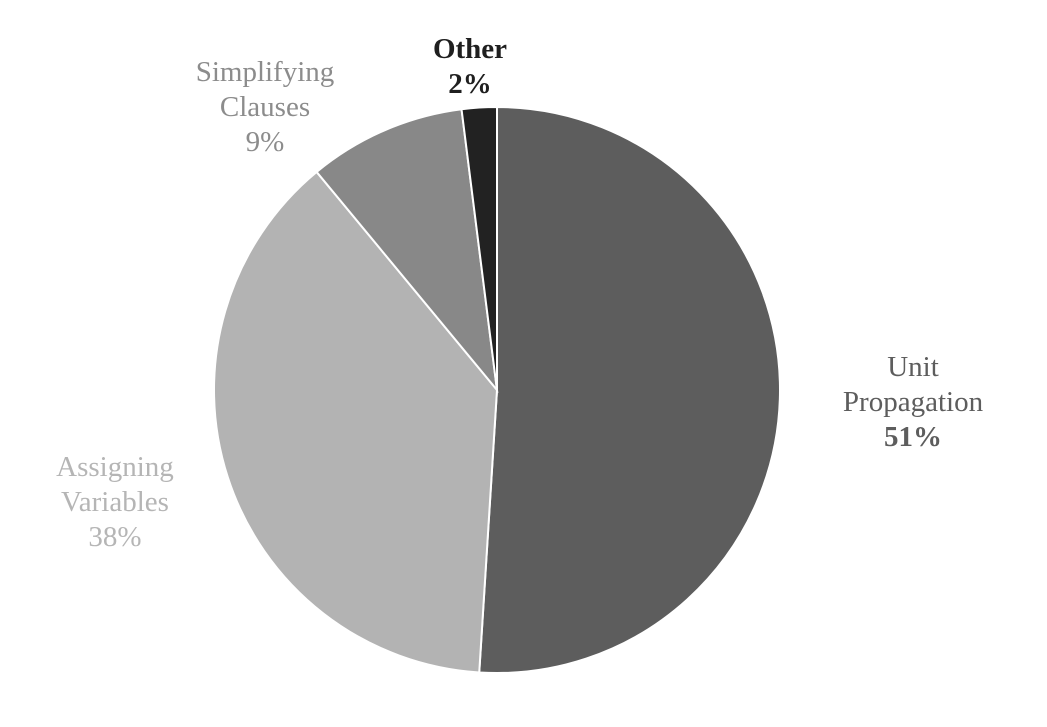 This screenshot has width=1047, height=727. What do you see at coordinates (470, 67) in the screenshot?
I see `slice-label-other: Other 2%` at bounding box center [470, 67].